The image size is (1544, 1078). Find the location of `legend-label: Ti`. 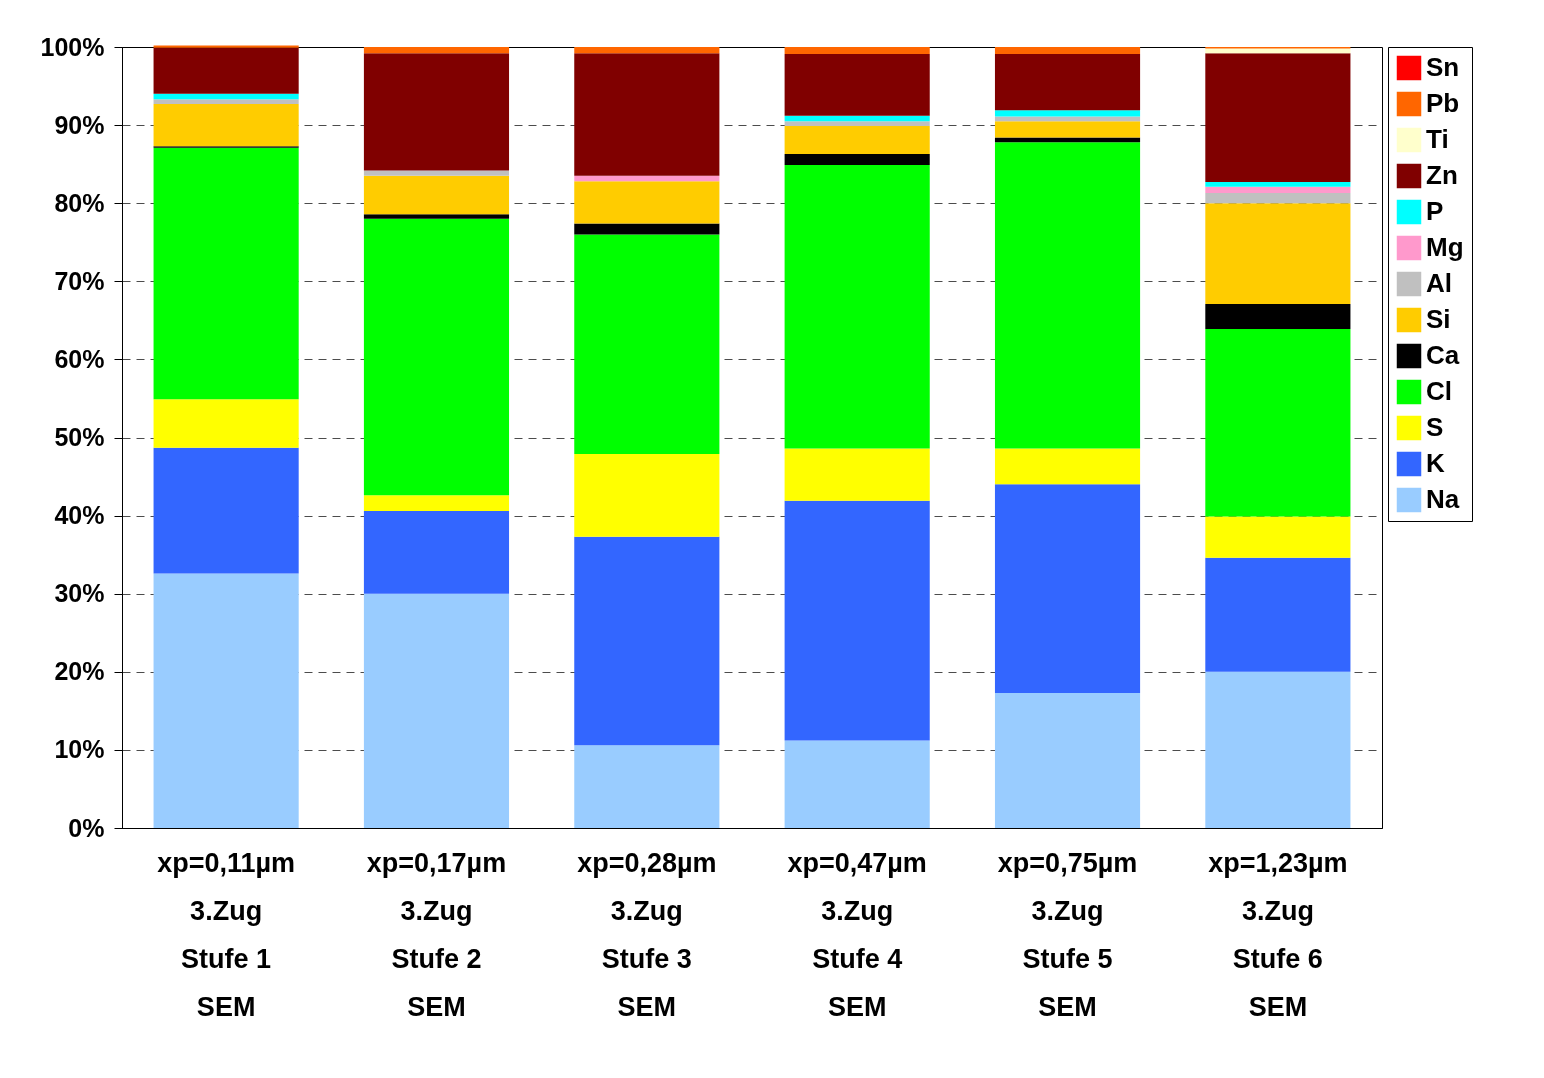

legend-label: Ti is located at coordinates (1437, 139).